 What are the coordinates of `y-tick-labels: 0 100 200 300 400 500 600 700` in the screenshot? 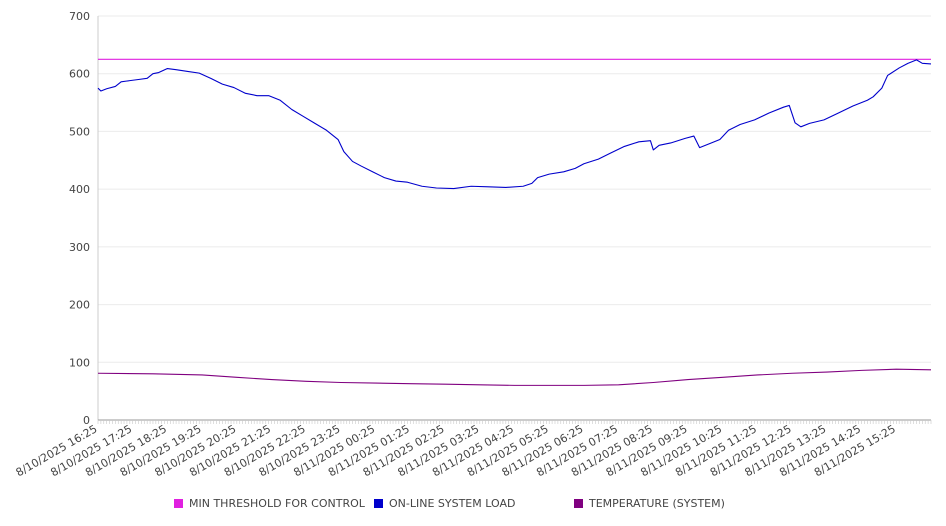 It's located at (79, 218).